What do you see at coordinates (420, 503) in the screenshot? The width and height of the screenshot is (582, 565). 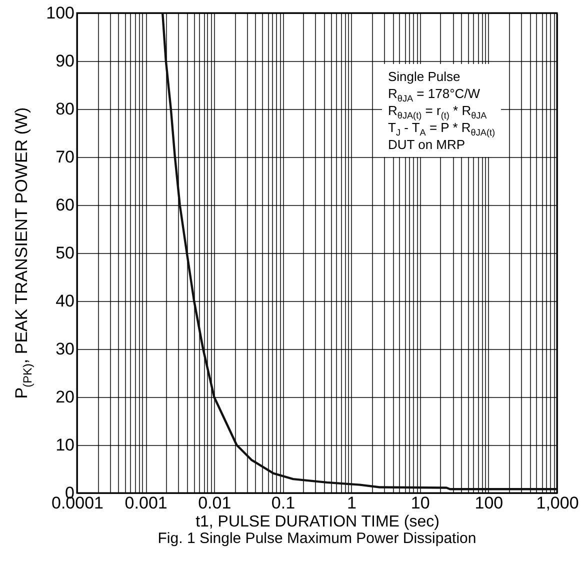 I see `x-tick-label: 10` at bounding box center [420, 503].